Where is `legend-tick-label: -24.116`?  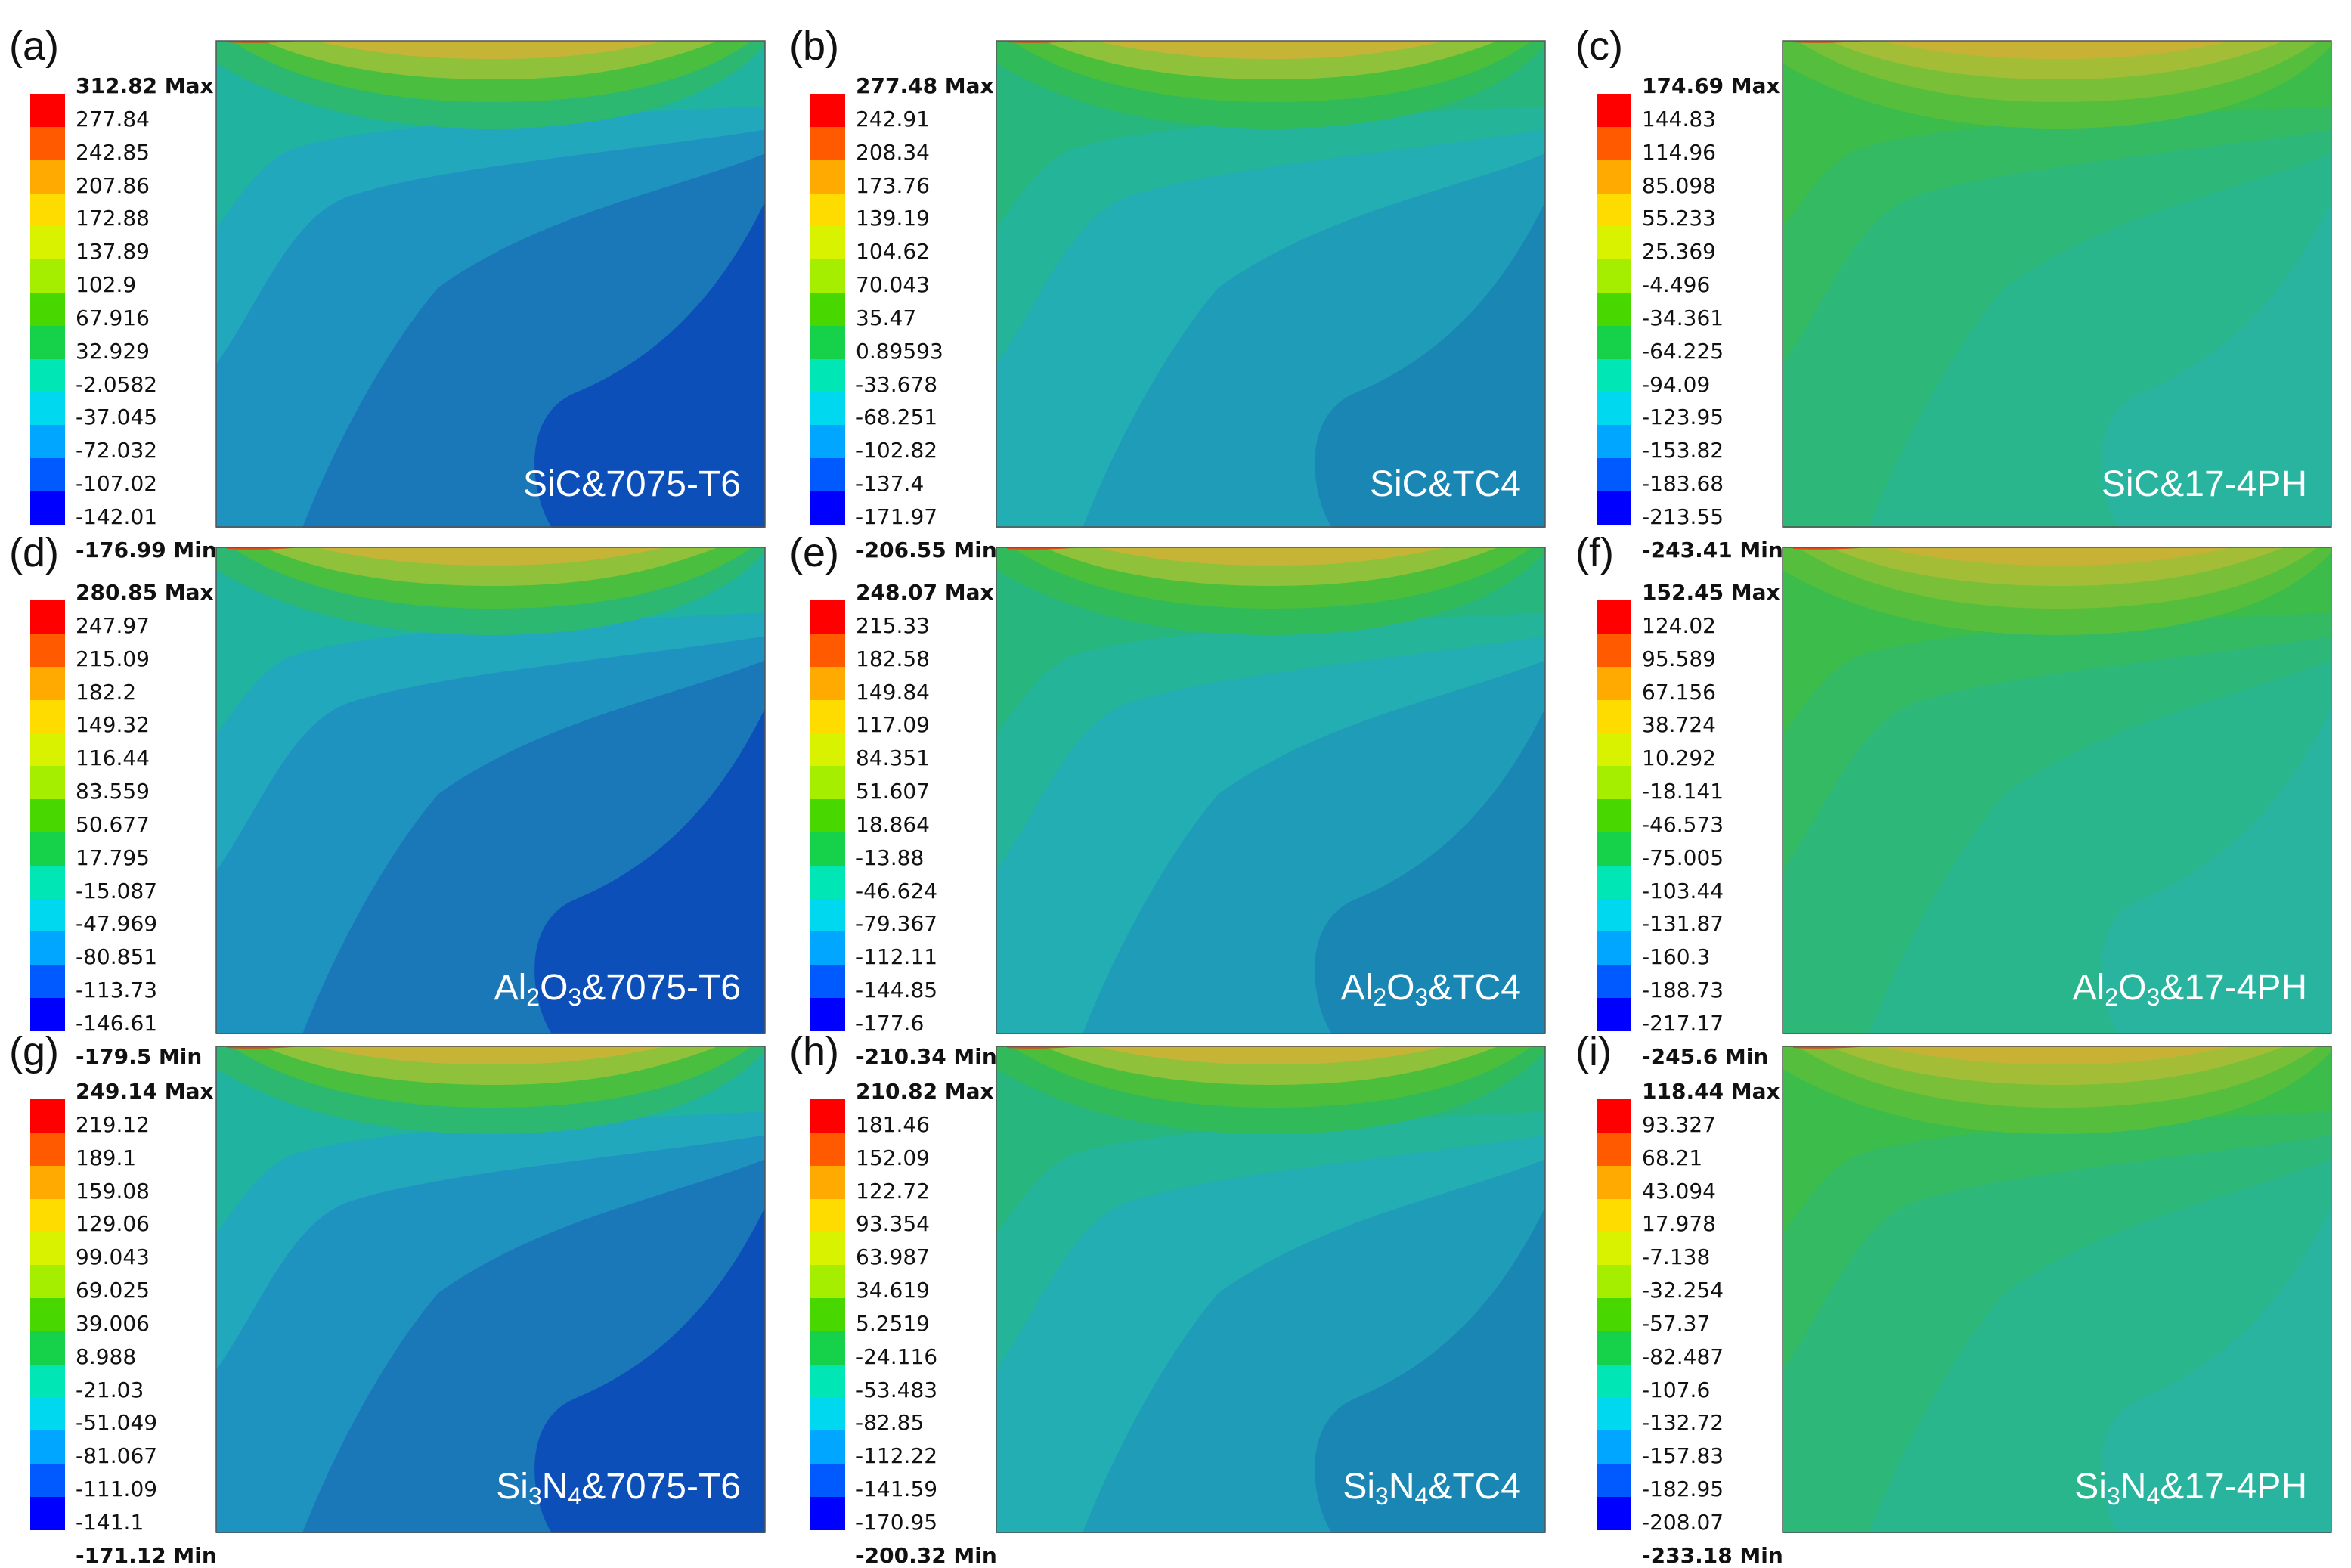
legend-tick-label: -24.116 is located at coordinates (897, 1356).